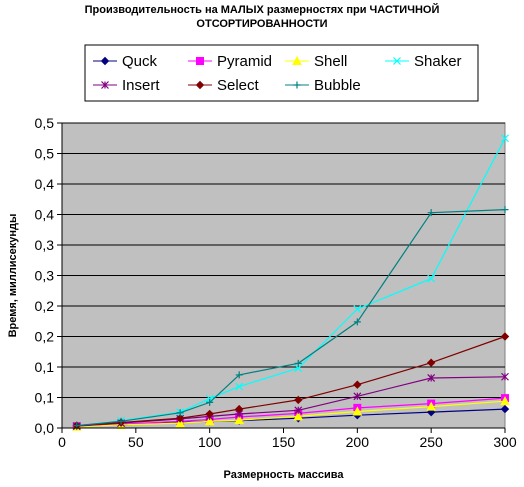  I want to click on y-tick-label: 0,0, so click(45, 428).